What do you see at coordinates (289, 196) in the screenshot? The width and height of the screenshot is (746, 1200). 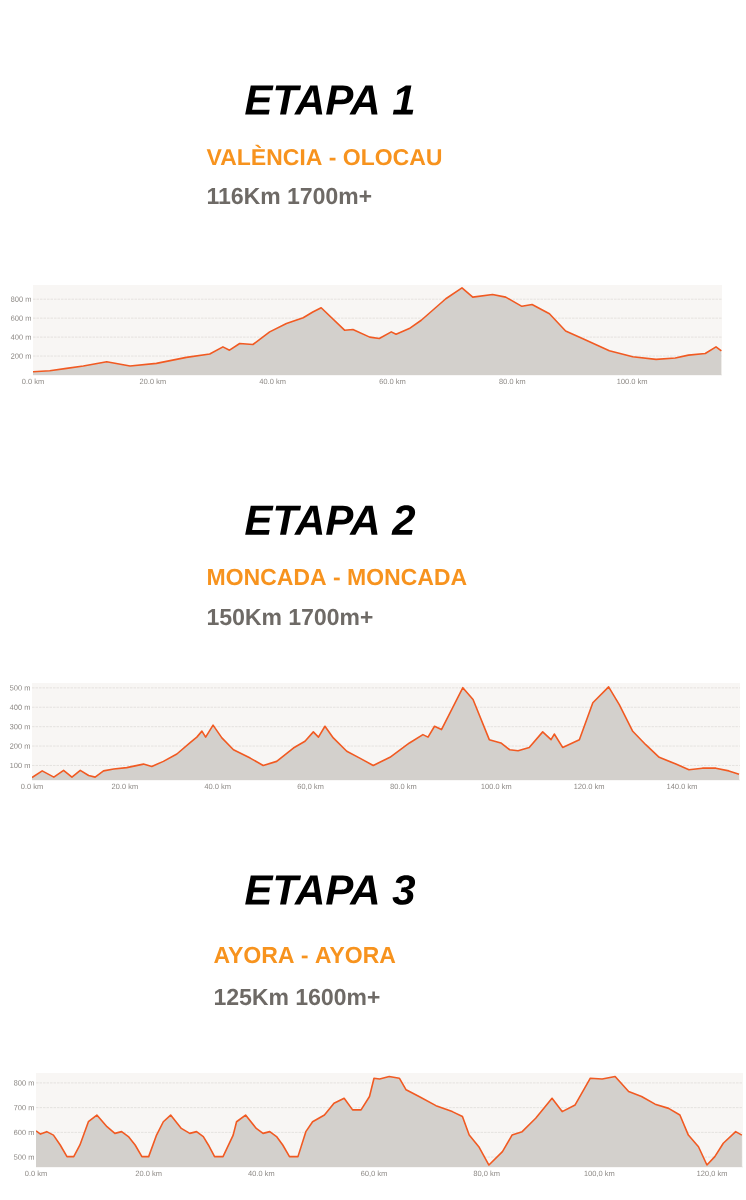 I see `text: 116Km 1700m+` at bounding box center [289, 196].